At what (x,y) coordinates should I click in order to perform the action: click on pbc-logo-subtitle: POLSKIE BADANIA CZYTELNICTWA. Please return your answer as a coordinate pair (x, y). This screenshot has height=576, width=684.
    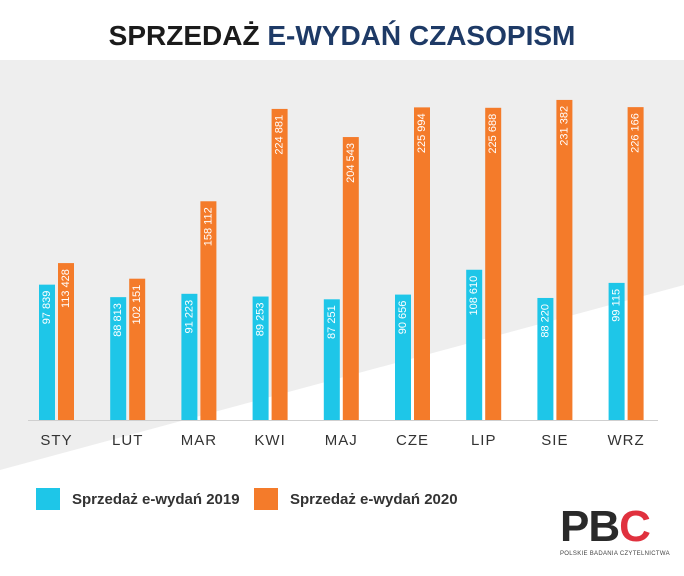
    Looking at the image, I should click on (615, 554).